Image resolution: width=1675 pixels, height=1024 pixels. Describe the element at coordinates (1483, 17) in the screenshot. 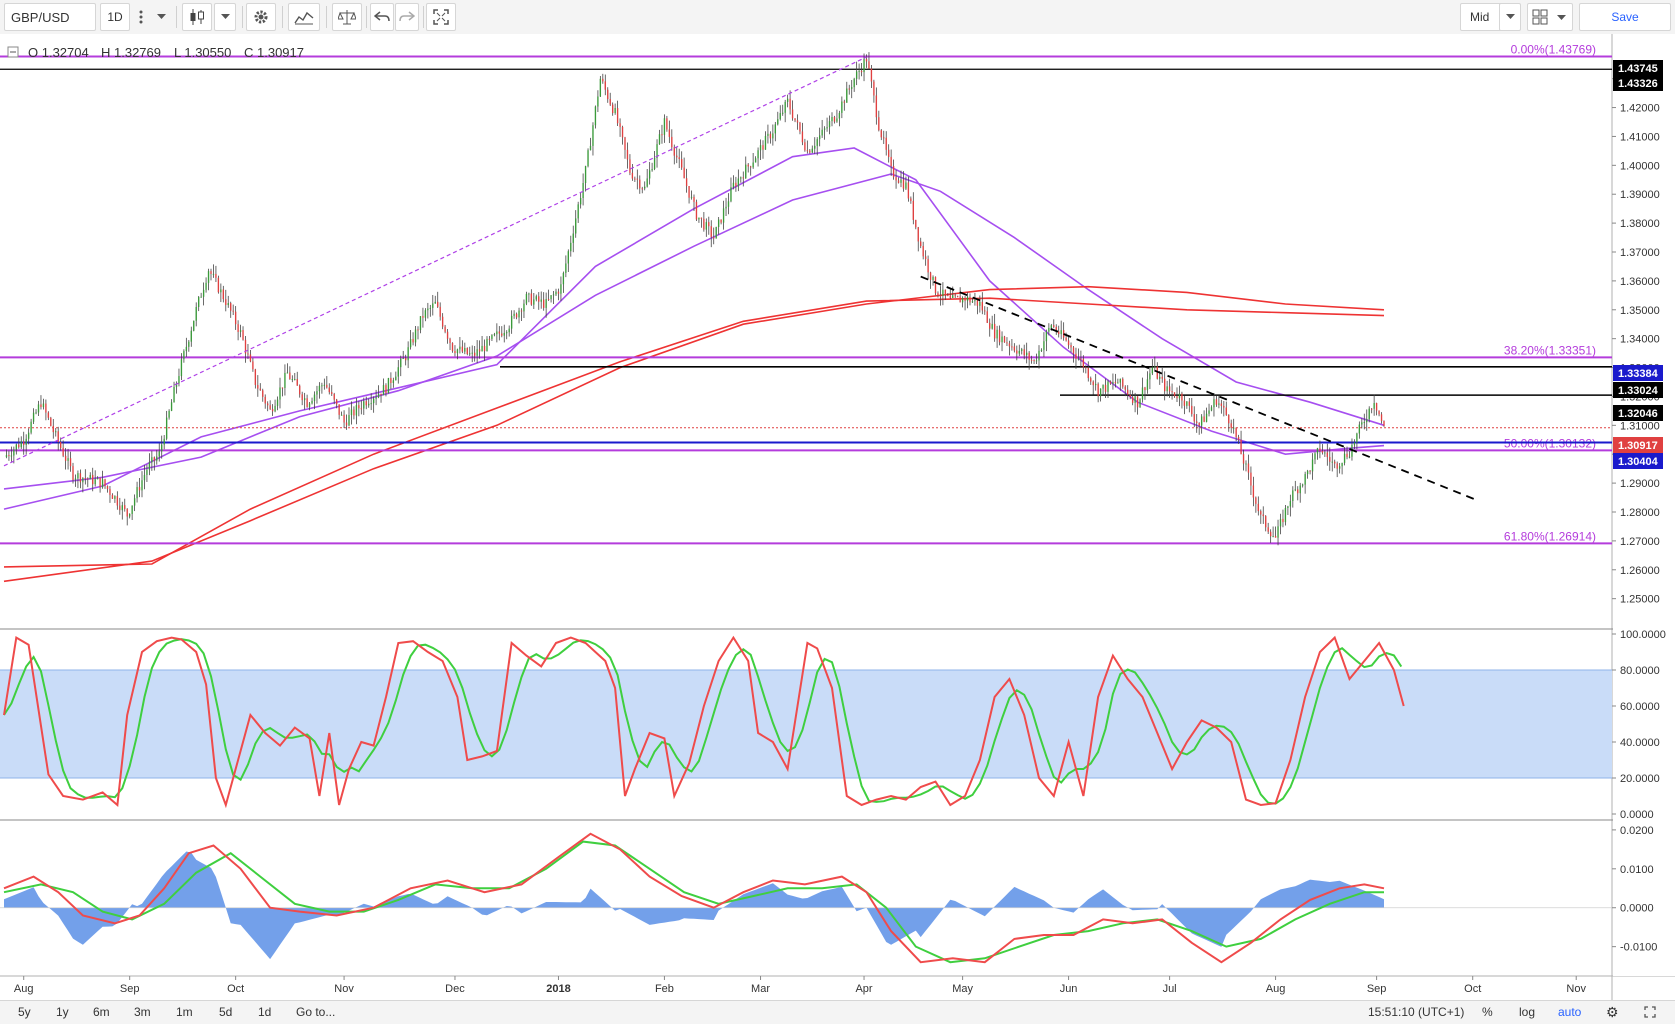

I see `price-source-select: Mid` at that location.